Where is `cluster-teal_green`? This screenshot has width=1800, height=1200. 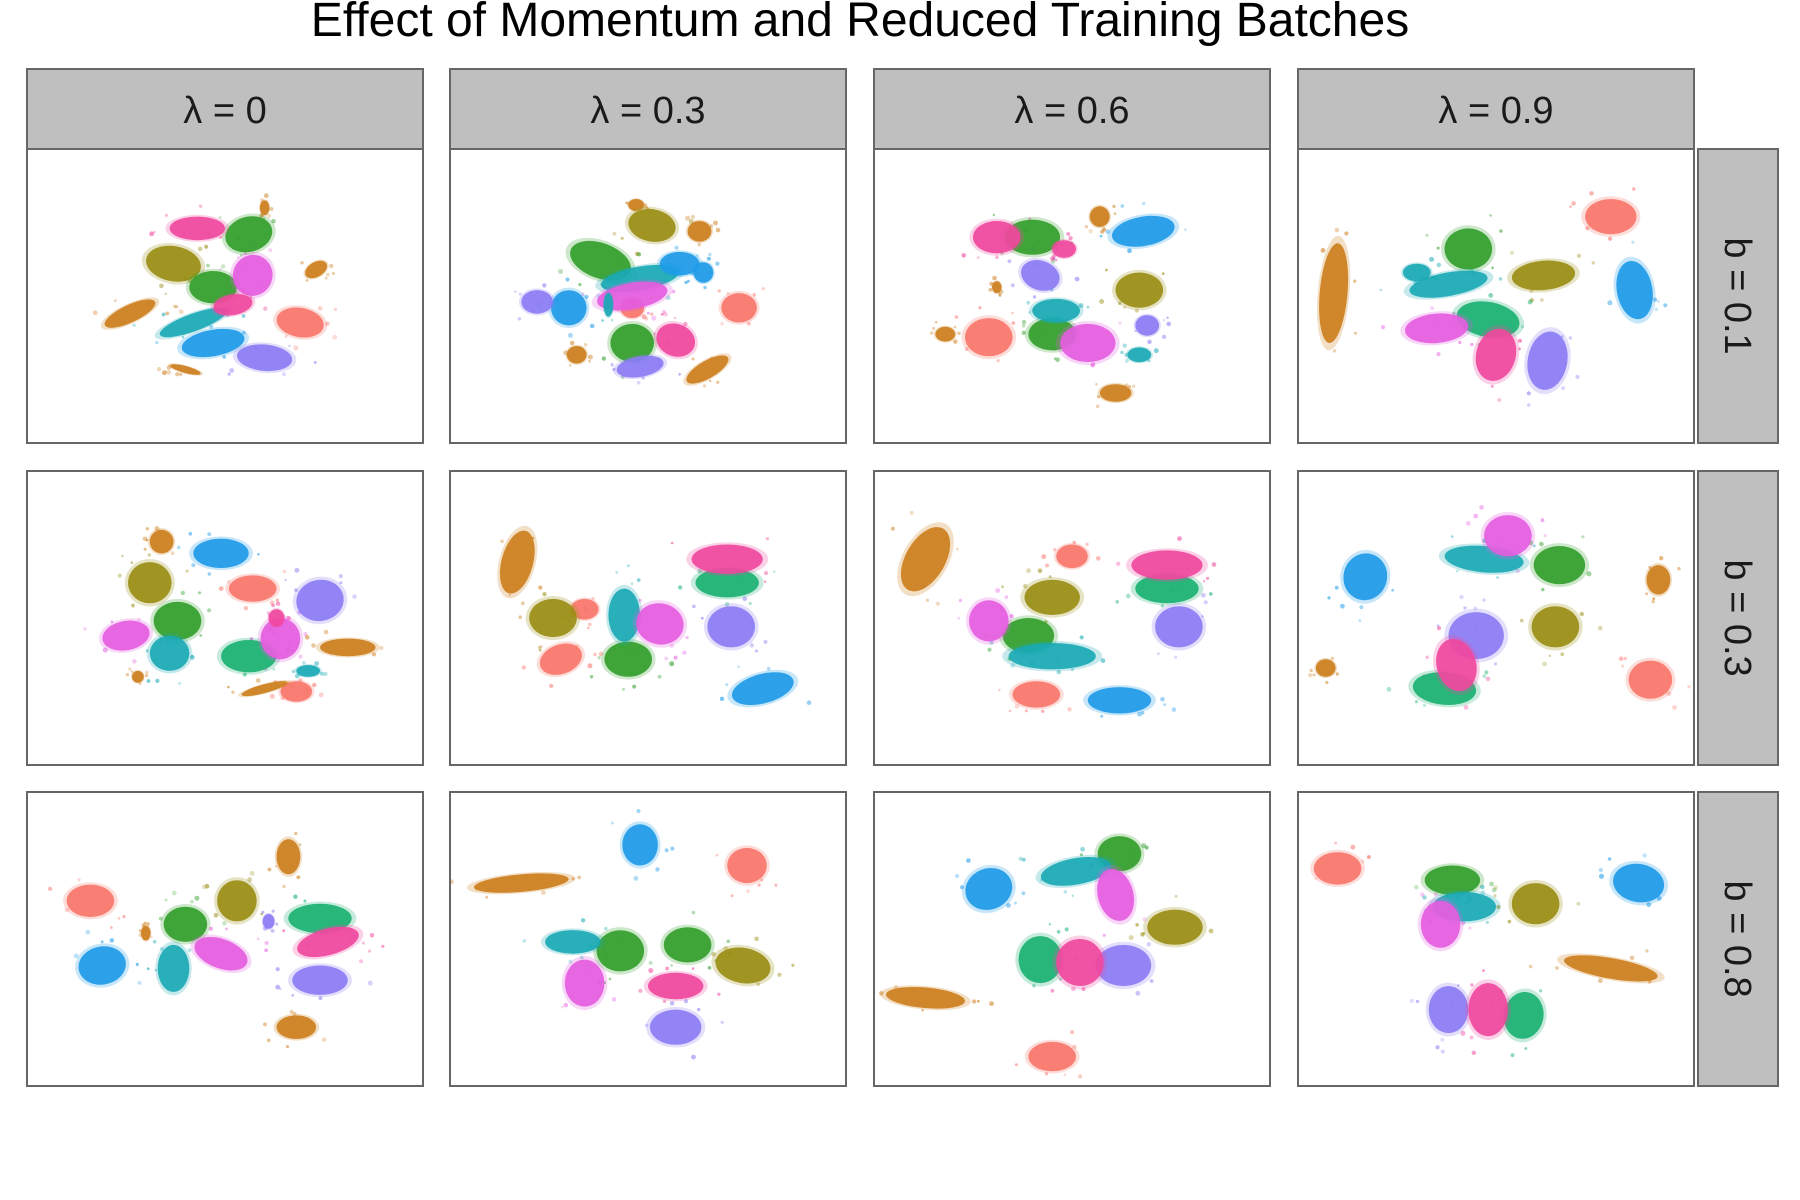 cluster-teal_green is located at coordinates (1167, 588).